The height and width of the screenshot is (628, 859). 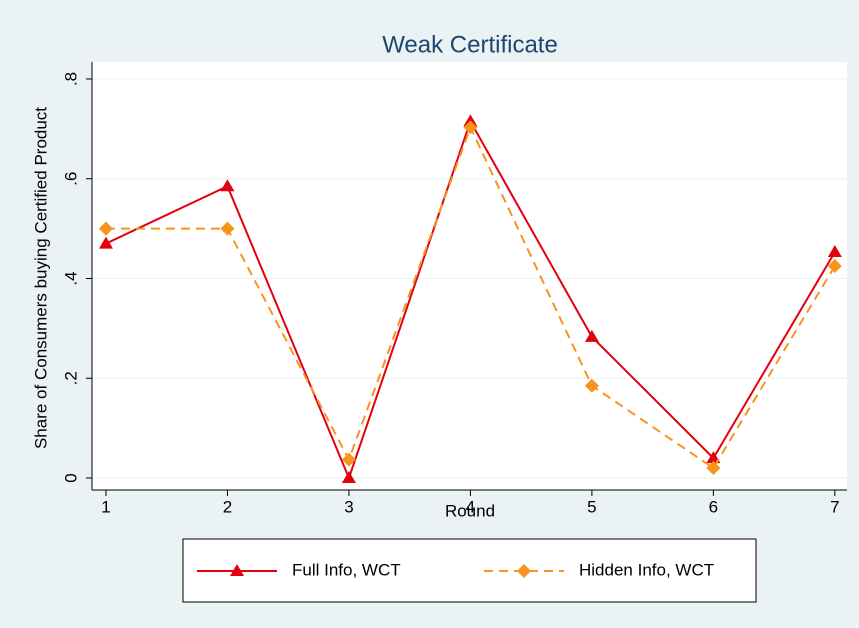 I want to click on y-tick-label: .6, so click(x=70, y=179).